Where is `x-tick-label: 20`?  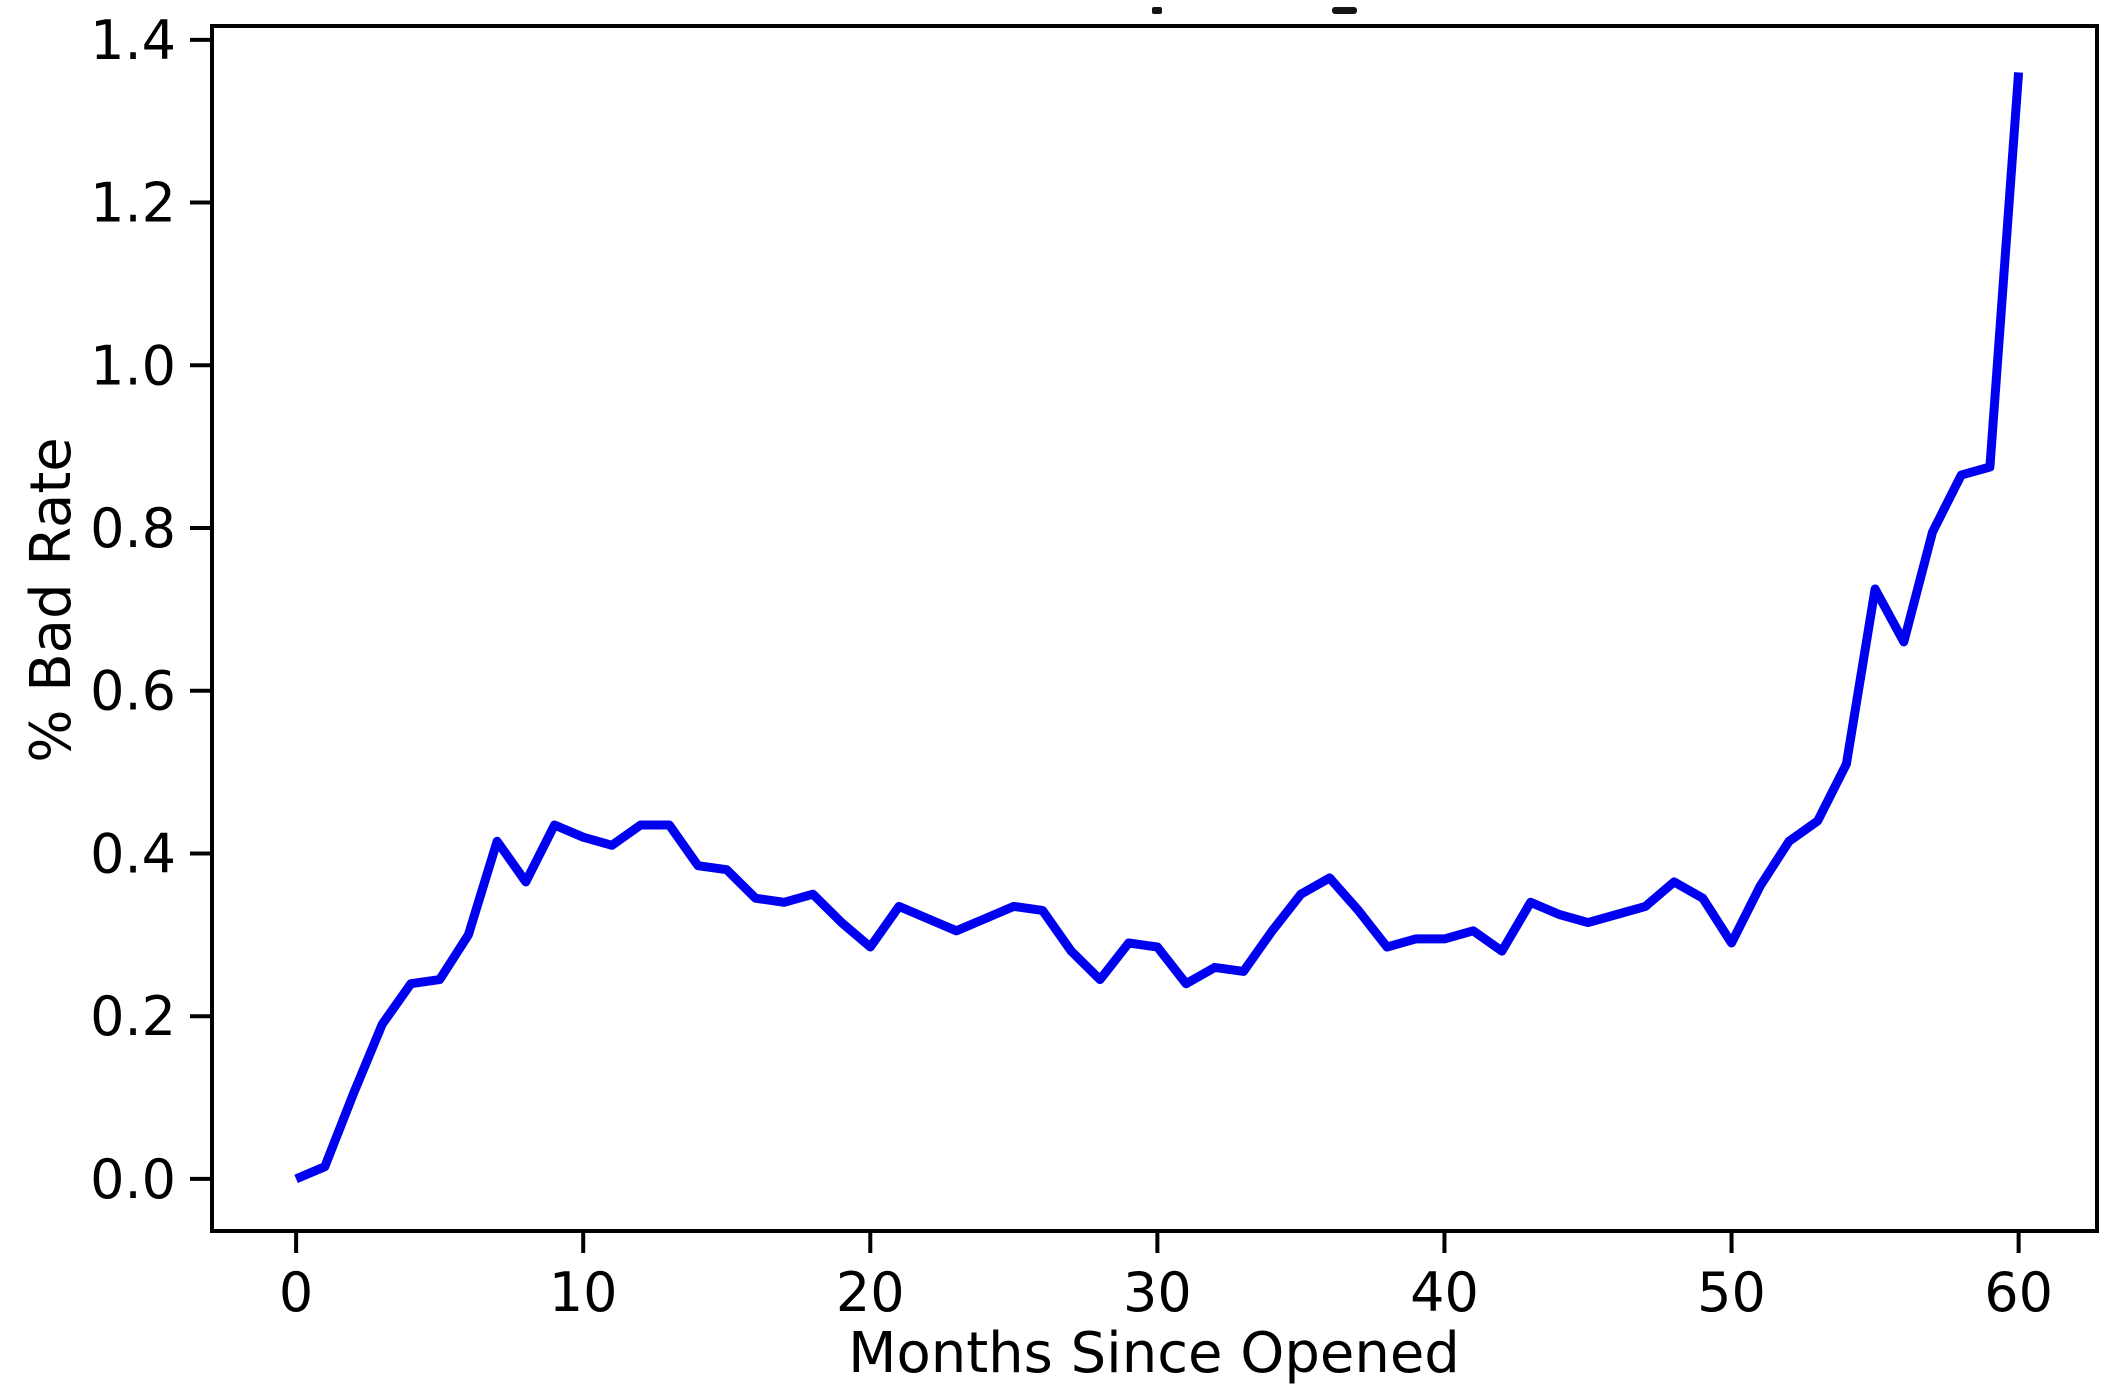
x-tick-label: 20 is located at coordinates (870, 1292).